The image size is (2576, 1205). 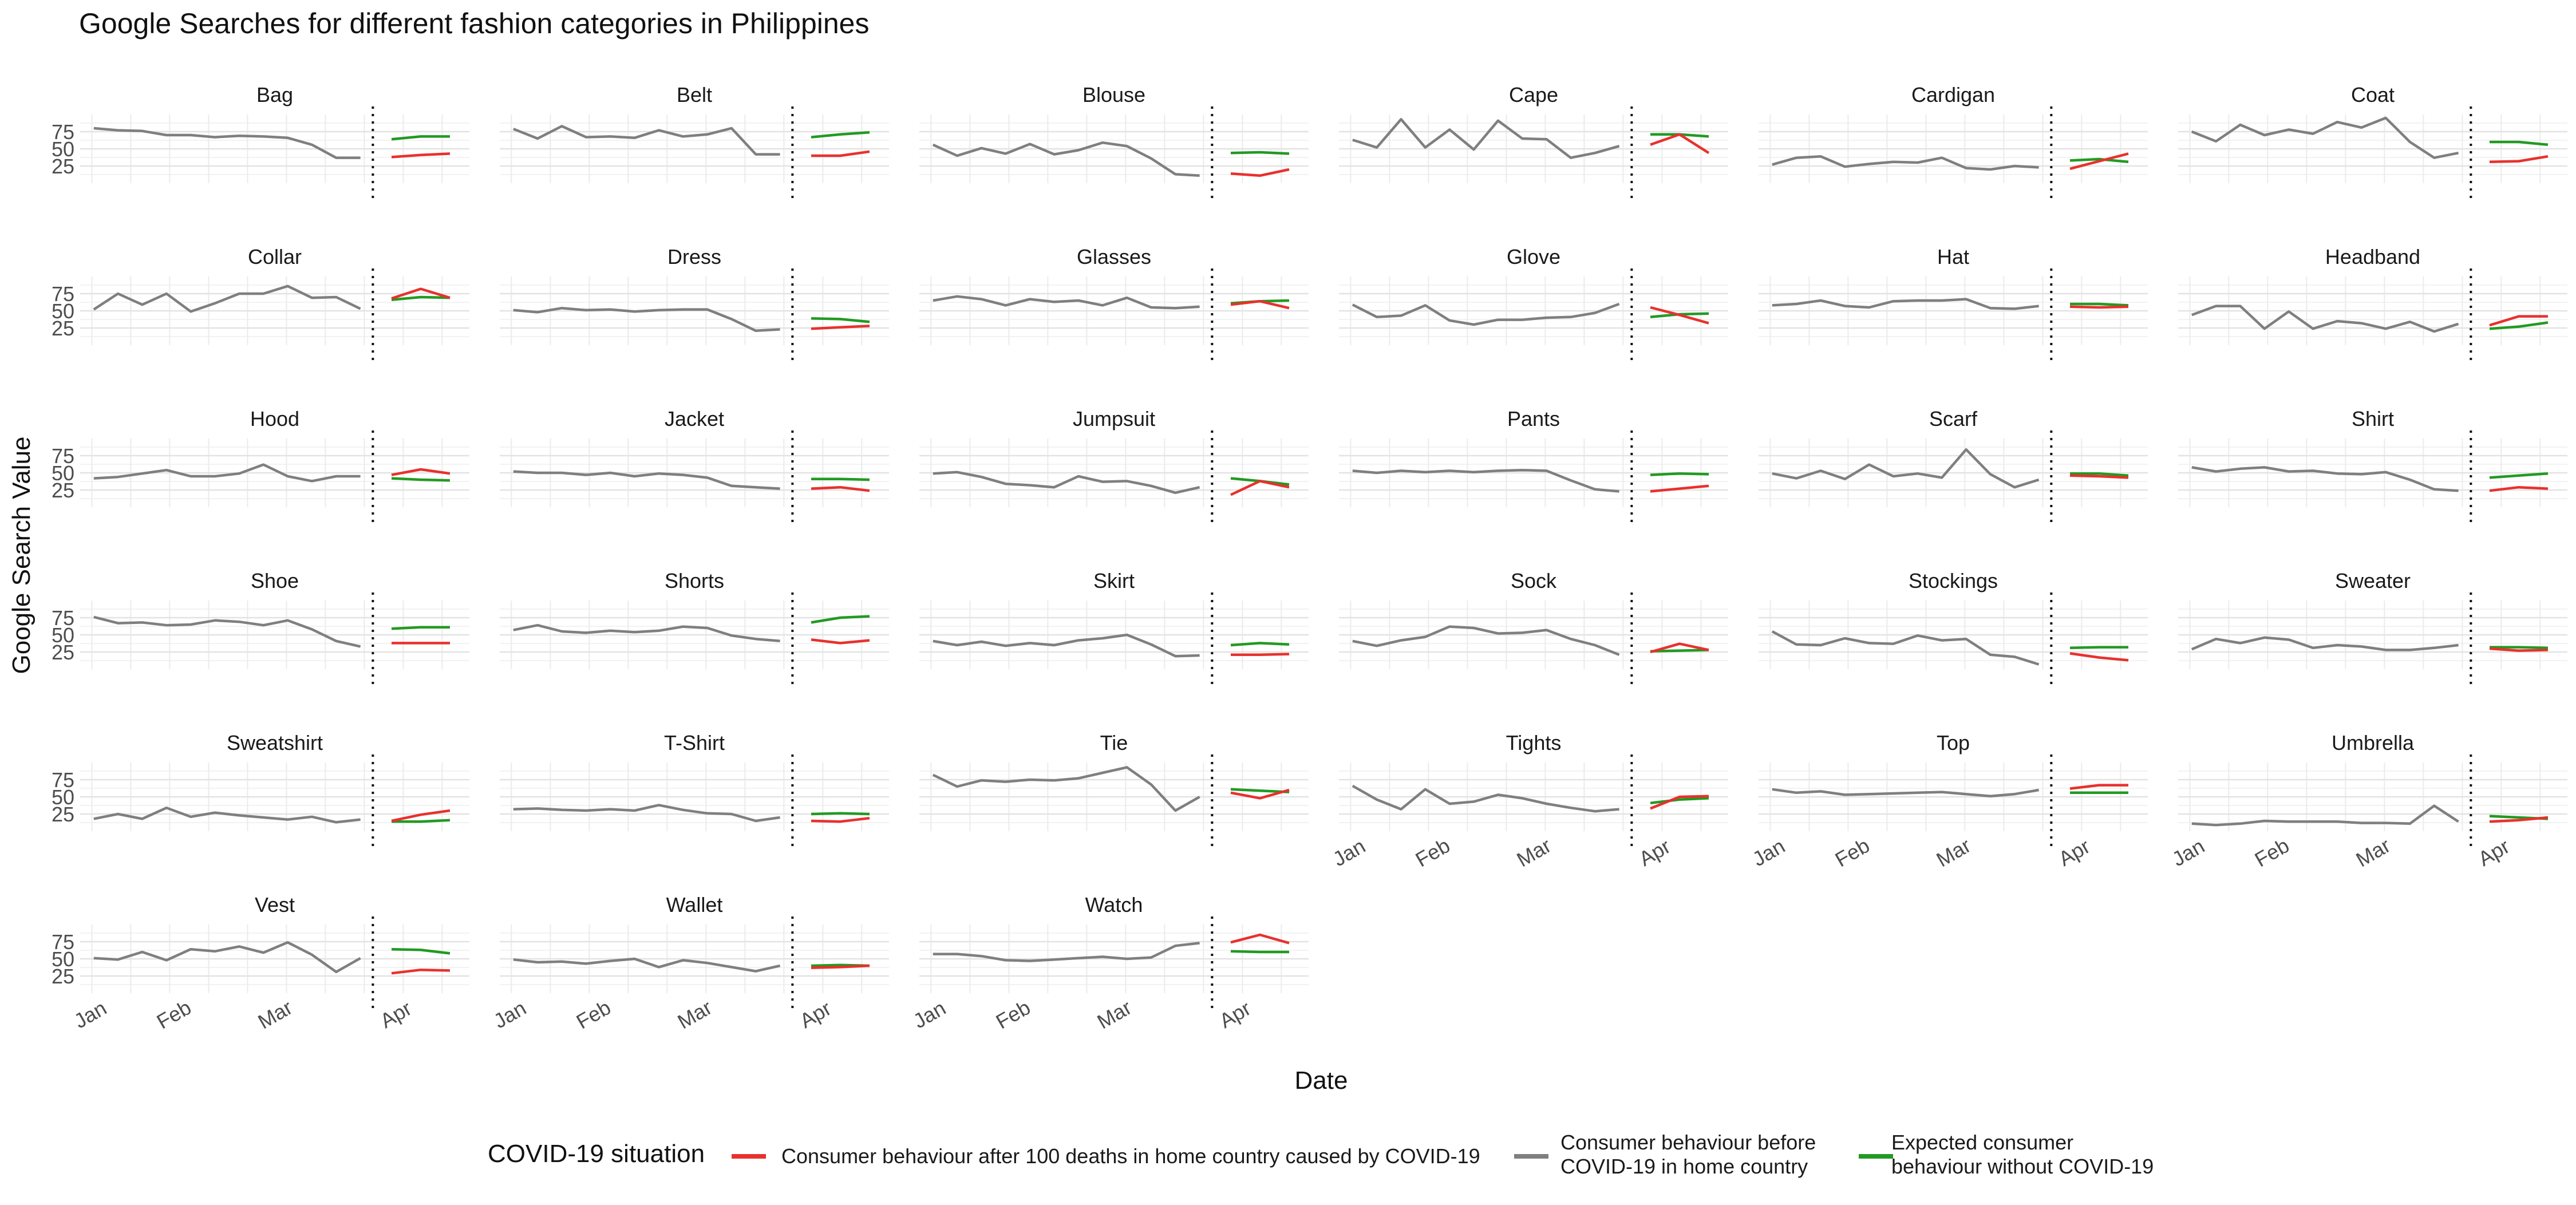 What do you see at coordinates (1534, 742) in the screenshot?
I see `facet-label-tights: Tights` at bounding box center [1534, 742].